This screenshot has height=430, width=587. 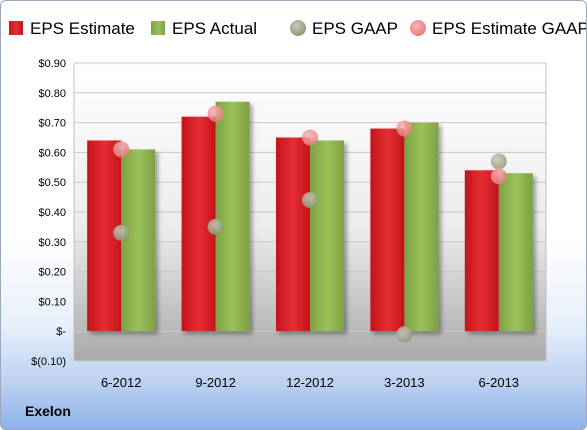 I want to click on y-tick-label: $0.40, so click(x=52, y=213).